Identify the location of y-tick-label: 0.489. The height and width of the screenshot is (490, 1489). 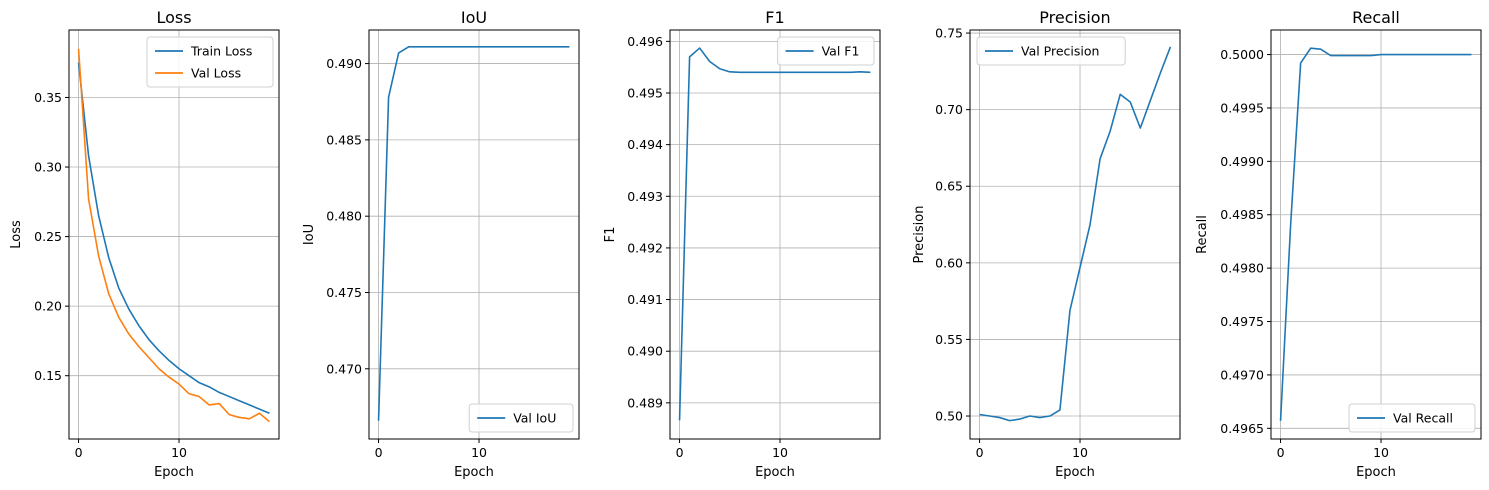
(645, 402).